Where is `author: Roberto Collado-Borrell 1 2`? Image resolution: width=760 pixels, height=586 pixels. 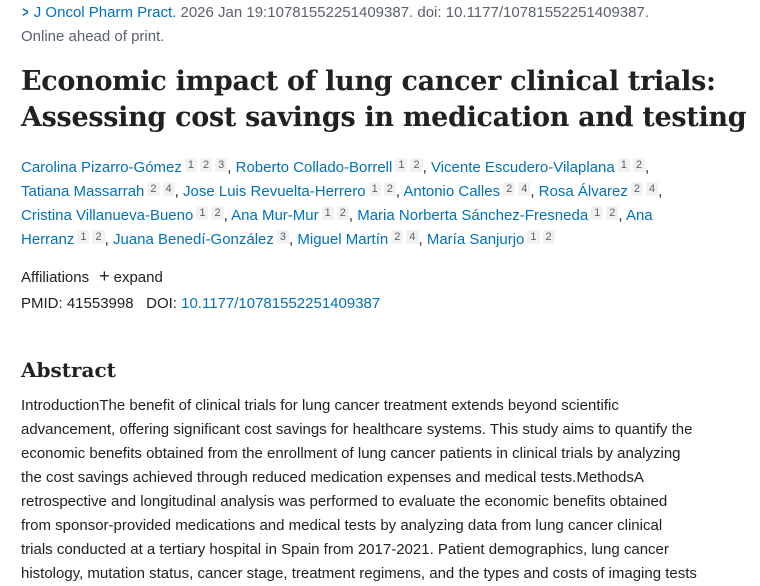 author: Roberto Collado-Borrell 1 2 is located at coordinates (329, 167).